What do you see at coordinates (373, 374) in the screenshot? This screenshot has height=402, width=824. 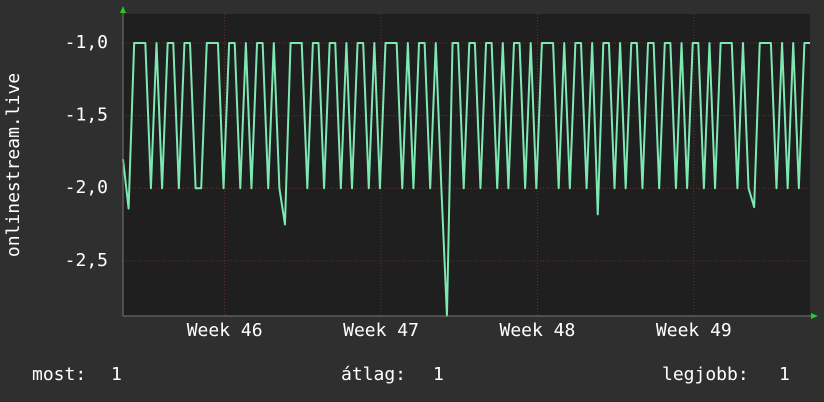 I see `legend-label: átlag:` at bounding box center [373, 374].